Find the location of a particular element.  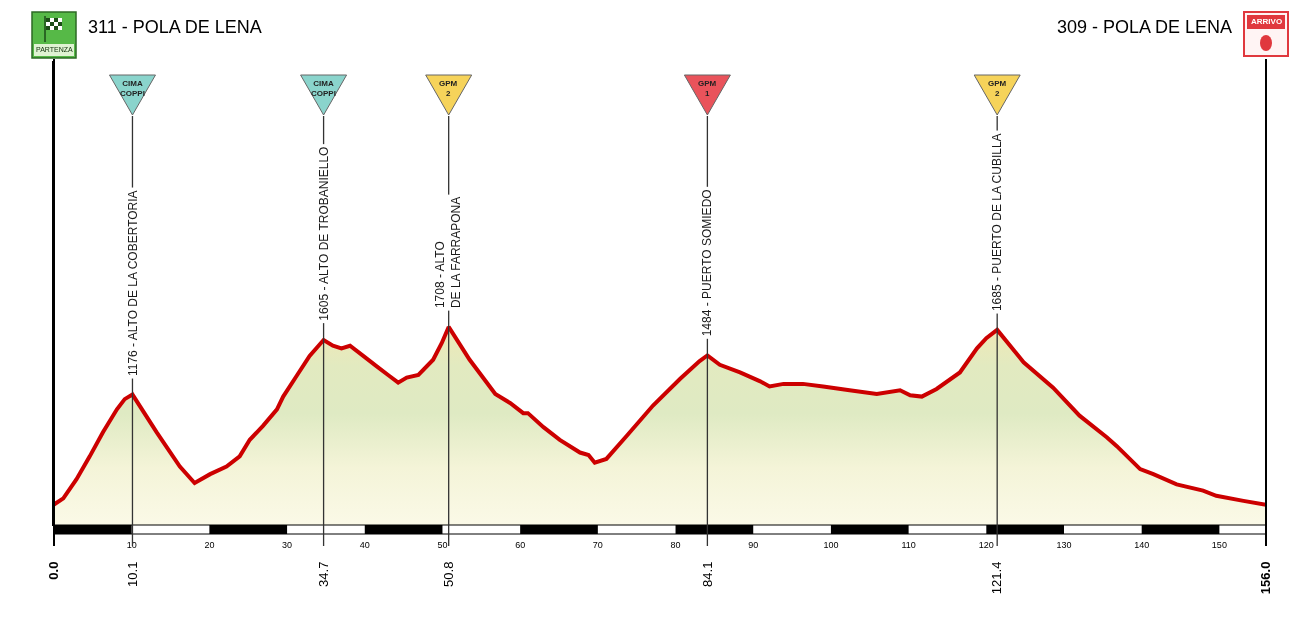

x-tick-label: 150 is located at coordinates (1219, 544).